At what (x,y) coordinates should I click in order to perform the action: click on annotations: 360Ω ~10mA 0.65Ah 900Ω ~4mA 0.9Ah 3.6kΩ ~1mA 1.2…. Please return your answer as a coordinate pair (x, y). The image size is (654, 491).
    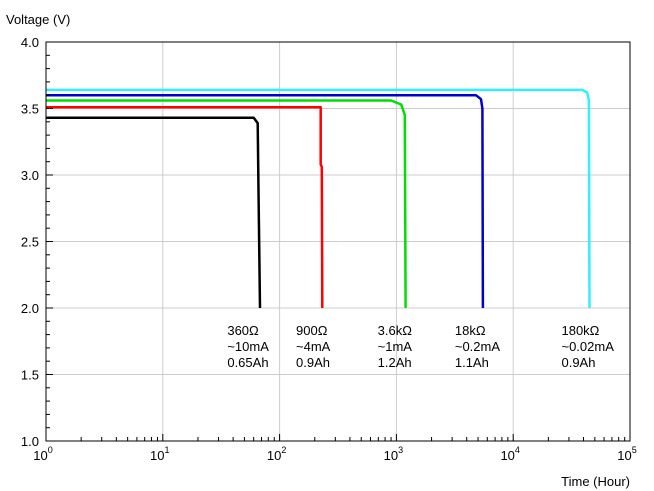
    Looking at the image, I should click on (420, 346).